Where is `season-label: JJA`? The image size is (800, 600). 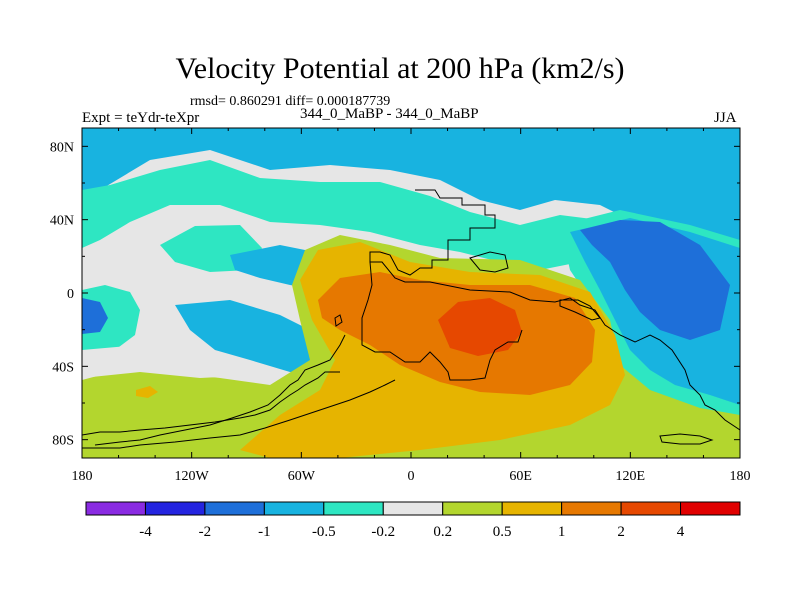
season-label: JJA is located at coordinates (725, 118).